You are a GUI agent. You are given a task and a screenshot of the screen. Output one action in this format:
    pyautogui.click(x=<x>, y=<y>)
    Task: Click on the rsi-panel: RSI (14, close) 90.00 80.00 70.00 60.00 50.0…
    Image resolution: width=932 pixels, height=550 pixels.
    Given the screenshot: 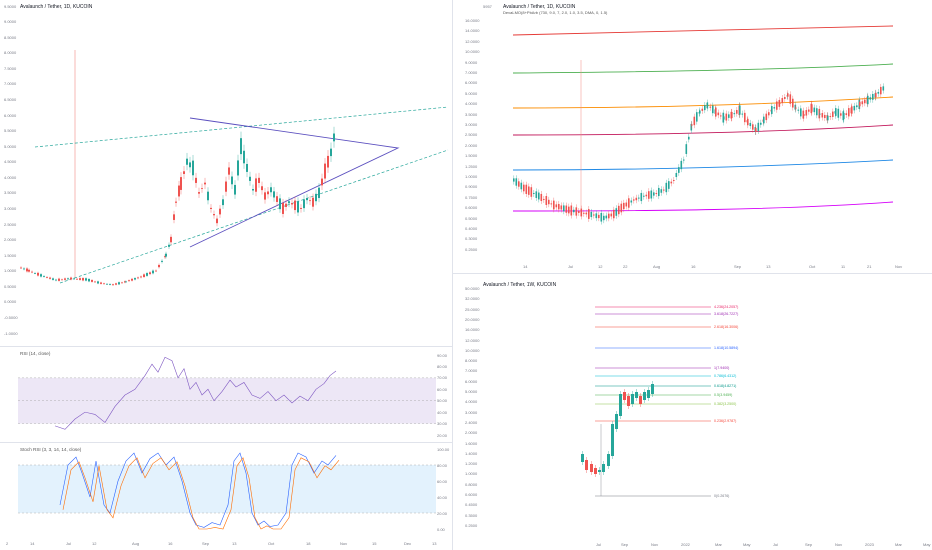 What is the action you would take?
    pyautogui.click(x=226, y=394)
    